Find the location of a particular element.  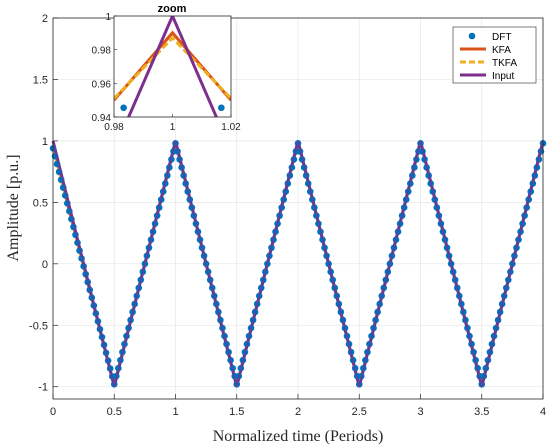

x-tick-label: 2 is located at coordinates (298, 412).